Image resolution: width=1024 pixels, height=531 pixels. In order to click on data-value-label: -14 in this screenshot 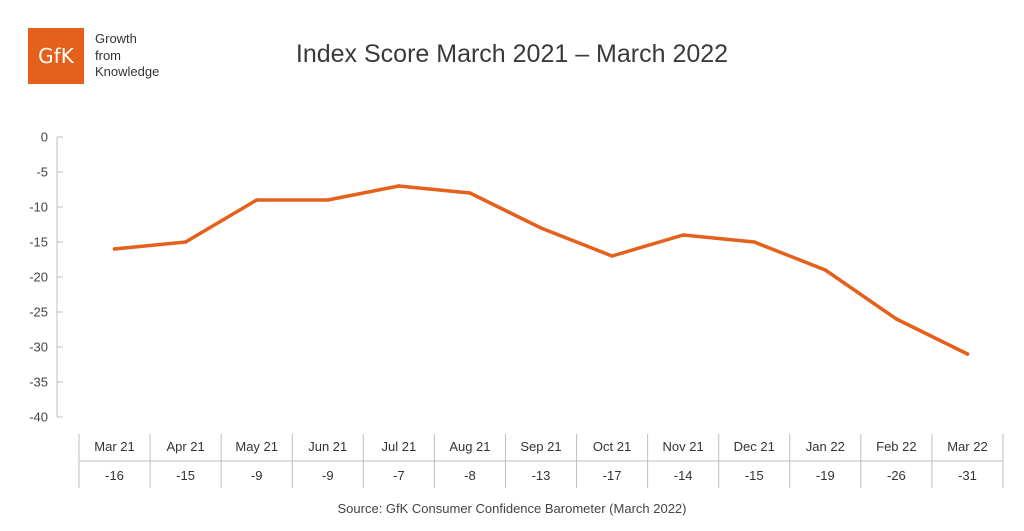, I will do `click(683, 475)`.